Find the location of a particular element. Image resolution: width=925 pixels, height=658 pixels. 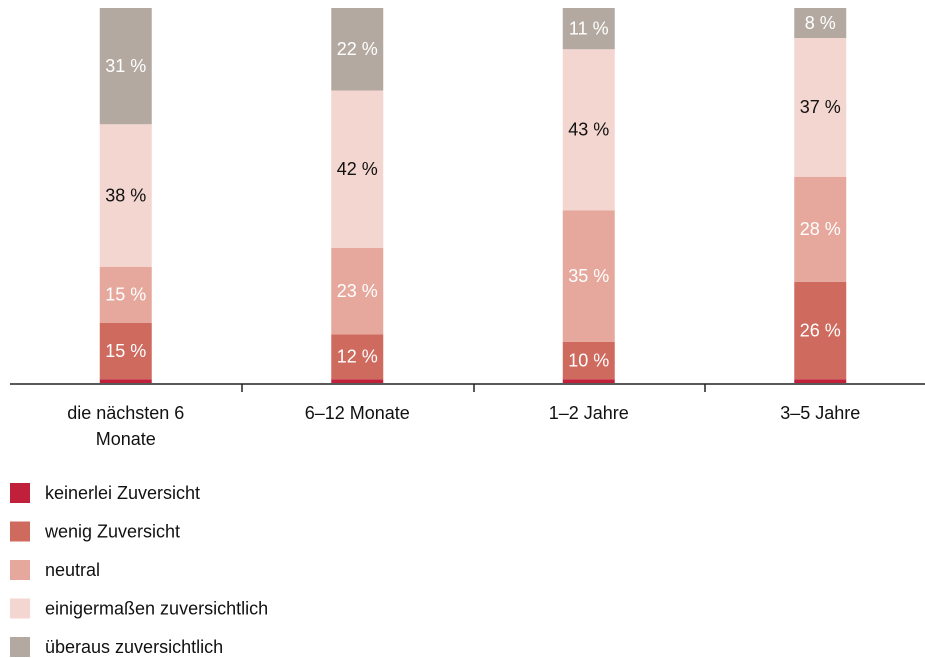

legend-label: überaus zuversichtlich is located at coordinates (134, 647).